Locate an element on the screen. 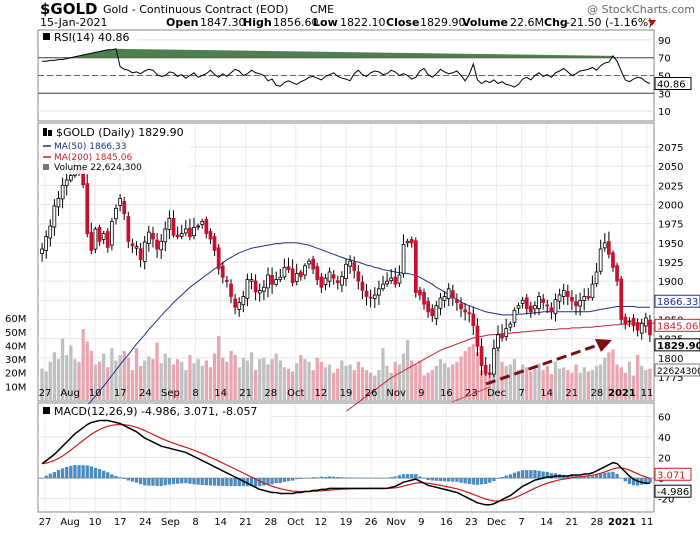 This screenshot has height=534, width=700. rsi-line is located at coordinates (346, 68).